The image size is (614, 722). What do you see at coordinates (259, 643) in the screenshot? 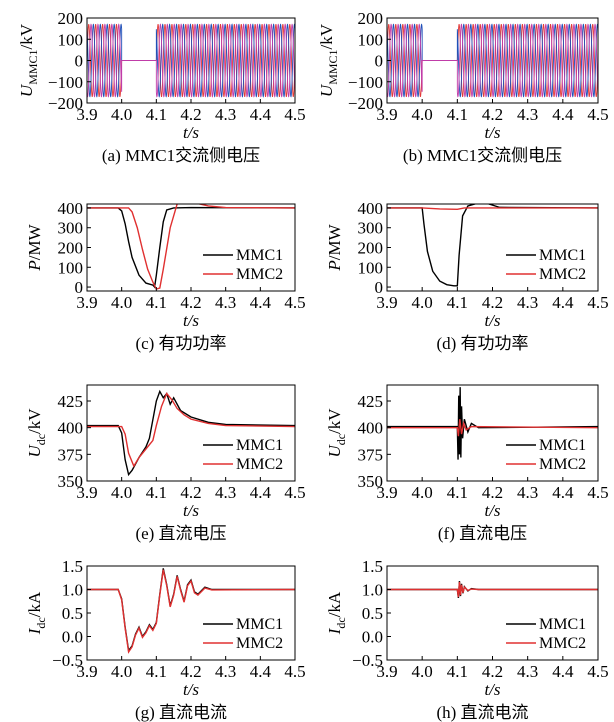
I see `legend-label-g-1: MMC2` at bounding box center [259, 643].